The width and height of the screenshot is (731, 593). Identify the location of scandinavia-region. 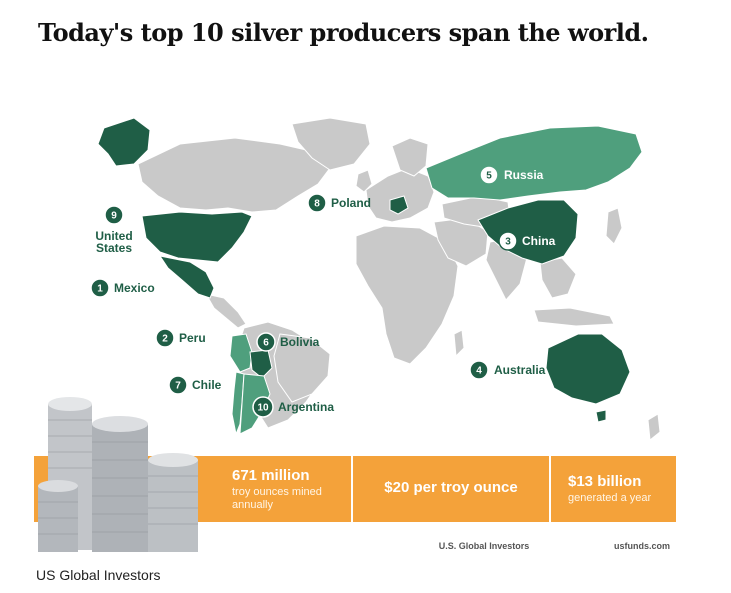
(410, 157).